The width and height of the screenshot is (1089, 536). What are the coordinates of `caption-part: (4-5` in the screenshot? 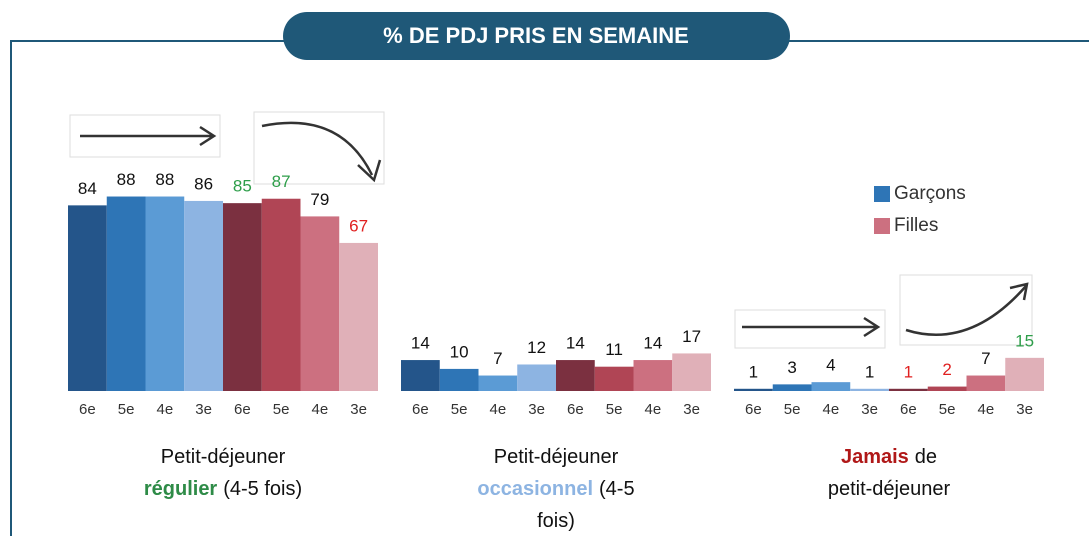 It's located at (617, 489).